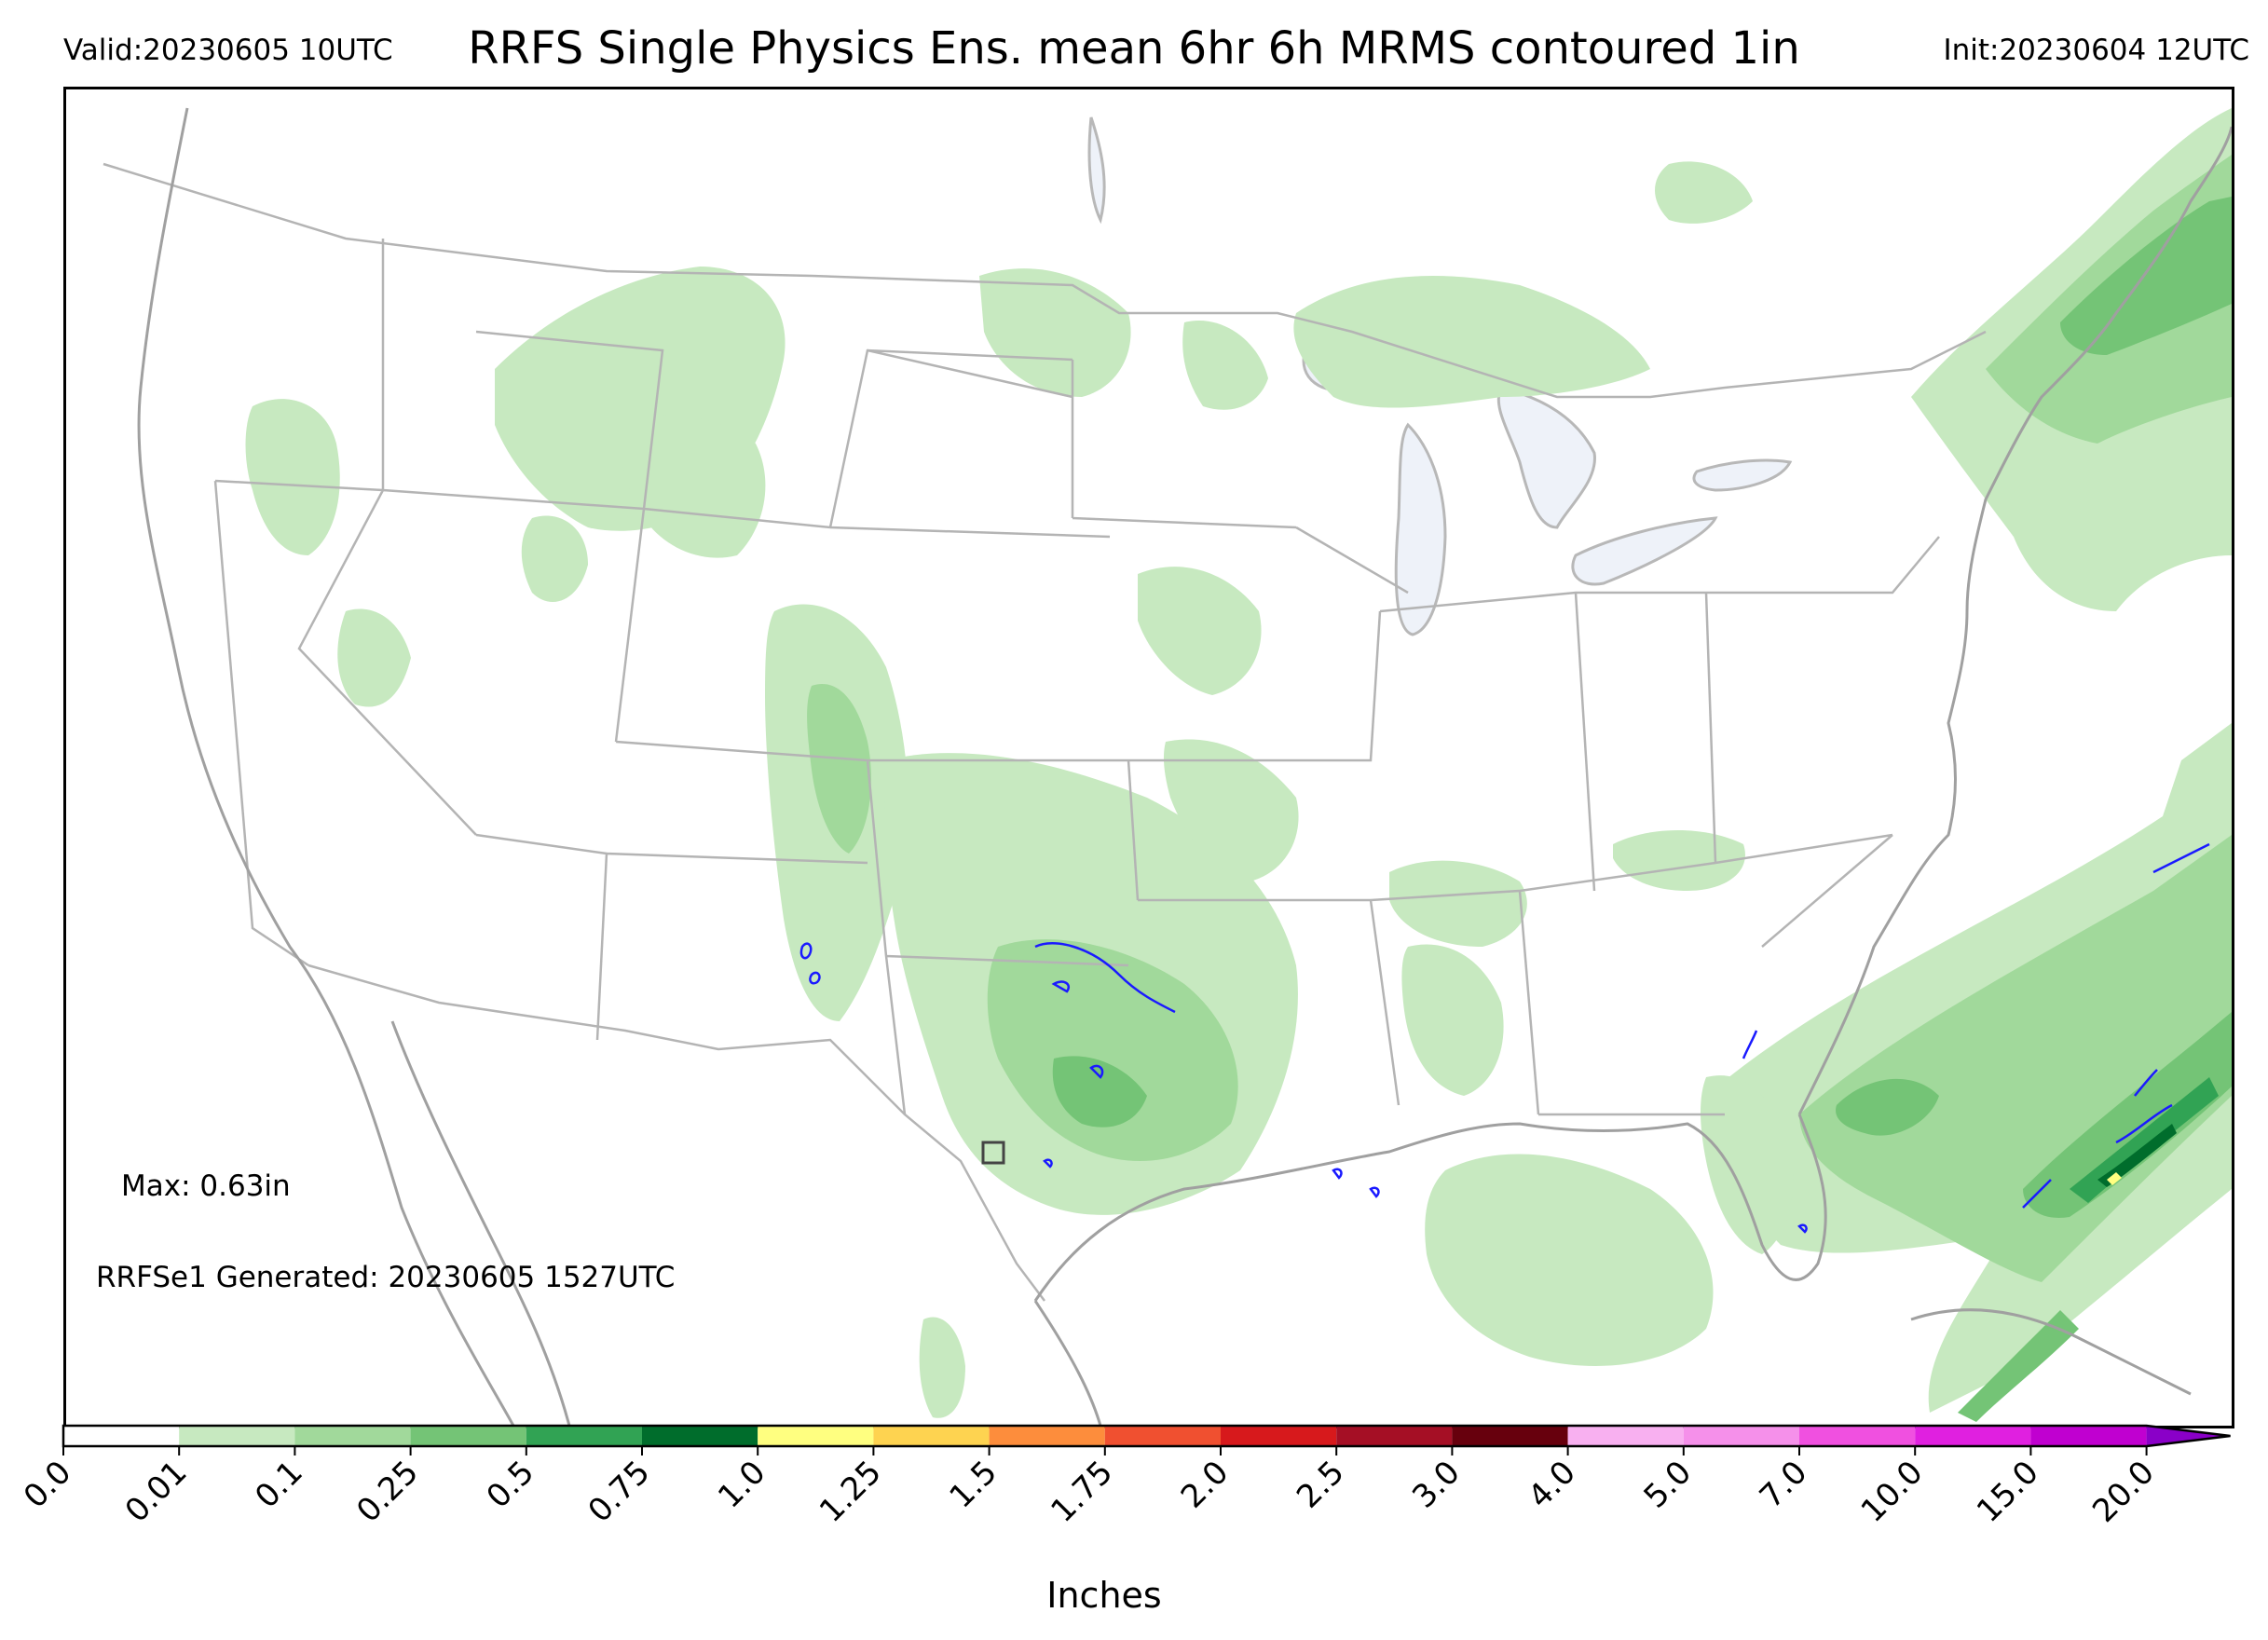 This screenshot has height=1640, width=2268. What do you see at coordinates (1321, 1485) in the screenshot?
I see `colorbar-tick-label: 2.5` at bounding box center [1321, 1485].